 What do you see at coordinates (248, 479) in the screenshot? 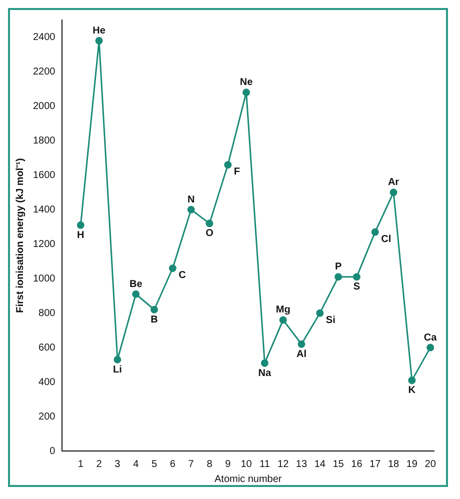
I see `x-axis-title: Atomic number` at bounding box center [248, 479].